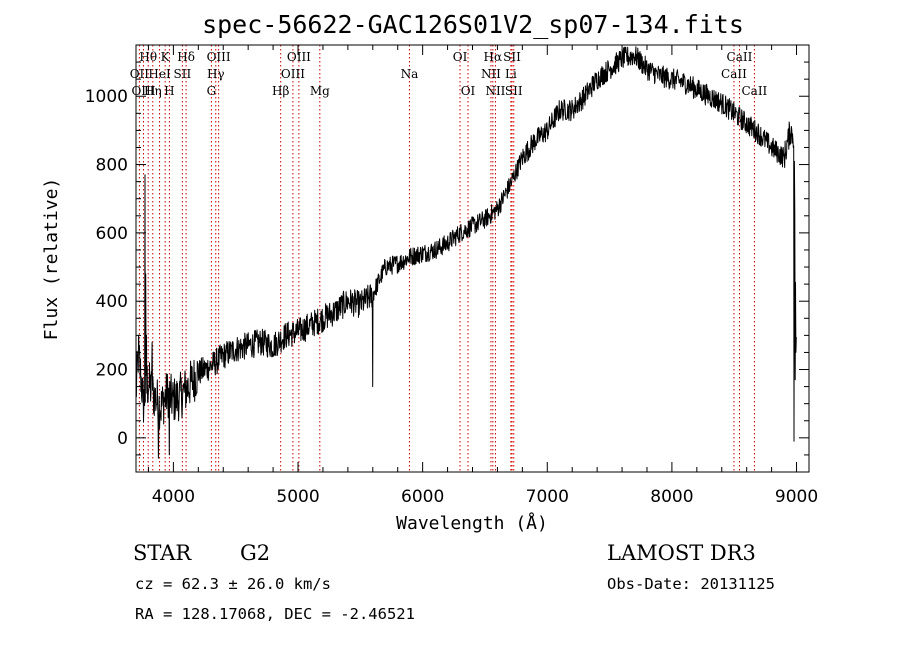 This screenshot has height=649, width=900. Describe the element at coordinates (681, 553) in the screenshot. I see `survey-name: LAMOST DR3` at that location.